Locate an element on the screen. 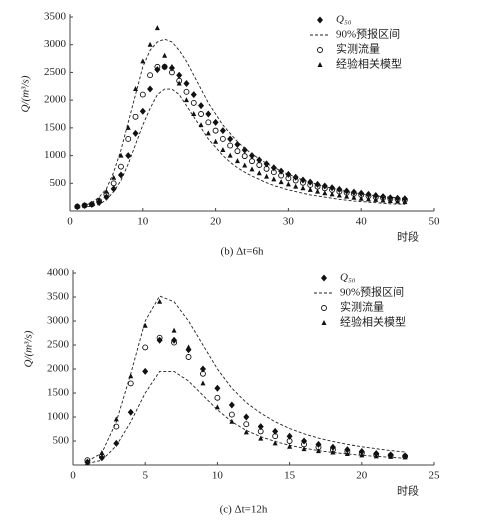  x-tick-label: 15 is located at coordinates (290, 476).